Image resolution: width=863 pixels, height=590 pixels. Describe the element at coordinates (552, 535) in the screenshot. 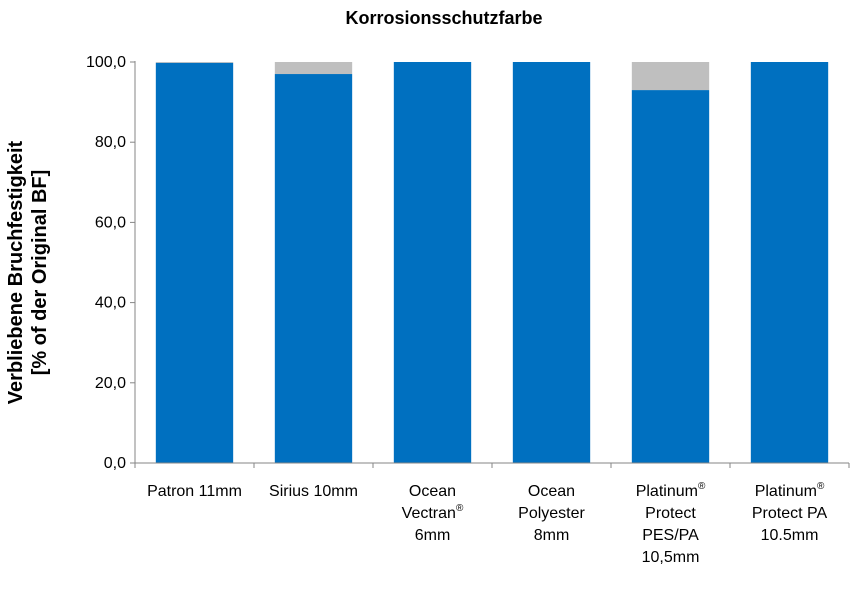

I see `x-category-label: 8mm` at that location.